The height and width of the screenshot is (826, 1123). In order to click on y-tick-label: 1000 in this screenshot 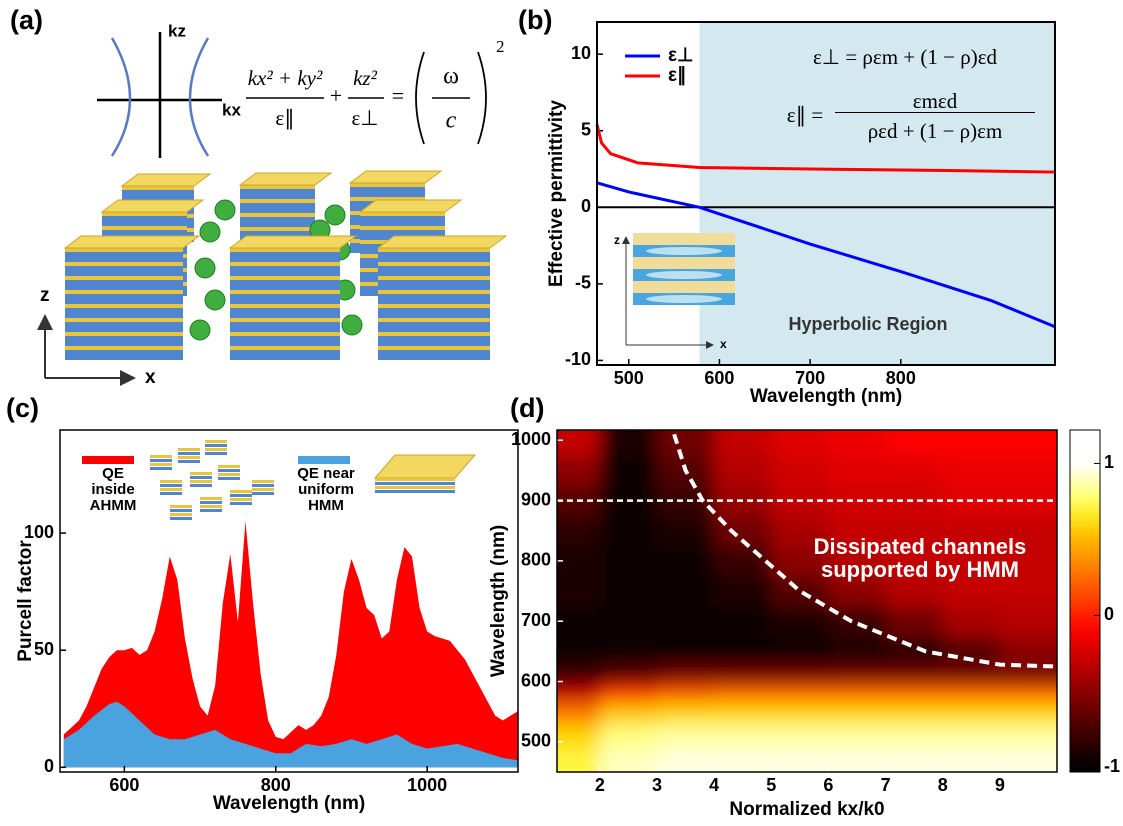, I will do `click(531, 439)`.